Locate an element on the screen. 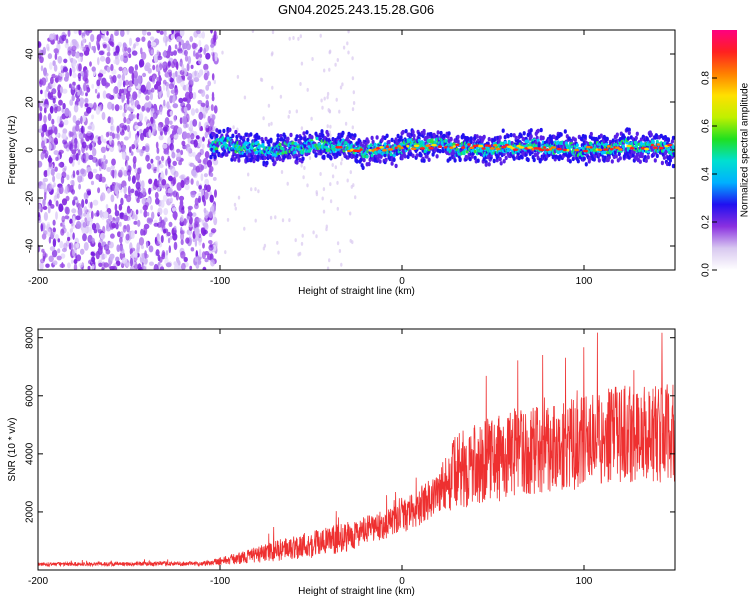  y-tick-label: 2000 is located at coordinates (30, 511).